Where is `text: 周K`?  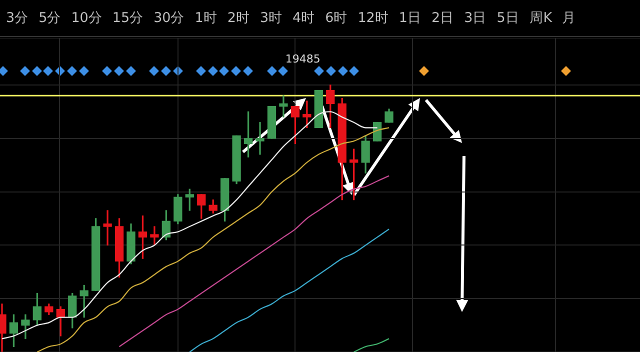
text: 周K is located at coordinates (540, 18).